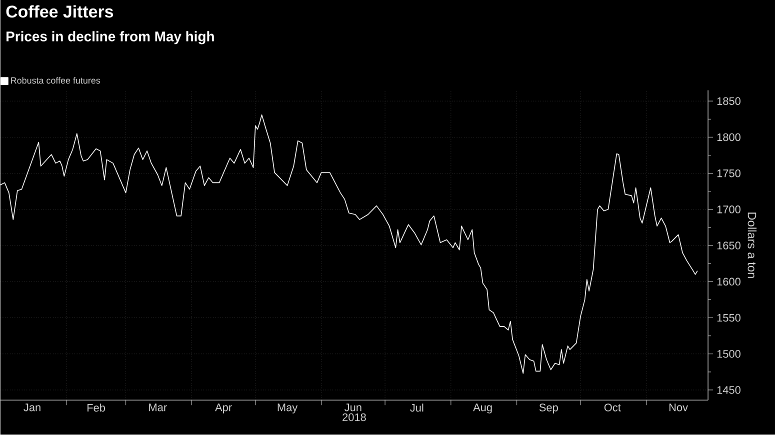 The width and height of the screenshot is (775, 435). What do you see at coordinates (728, 318) in the screenshot?
I see `y-tick-label: 1550` at bounding box center [728, 318].